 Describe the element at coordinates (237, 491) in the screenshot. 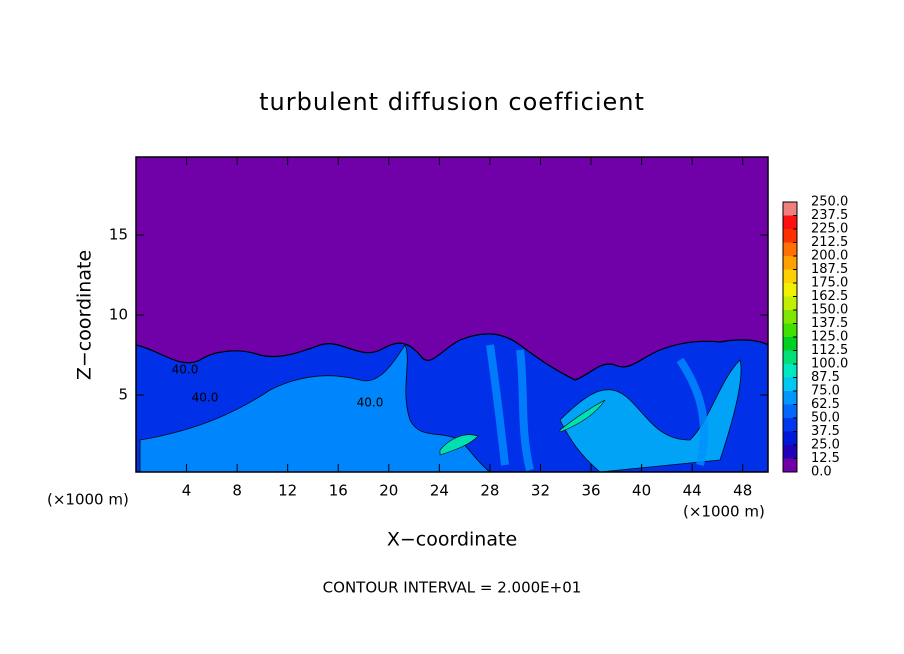

I see `x-tick-label: 8` at that location.